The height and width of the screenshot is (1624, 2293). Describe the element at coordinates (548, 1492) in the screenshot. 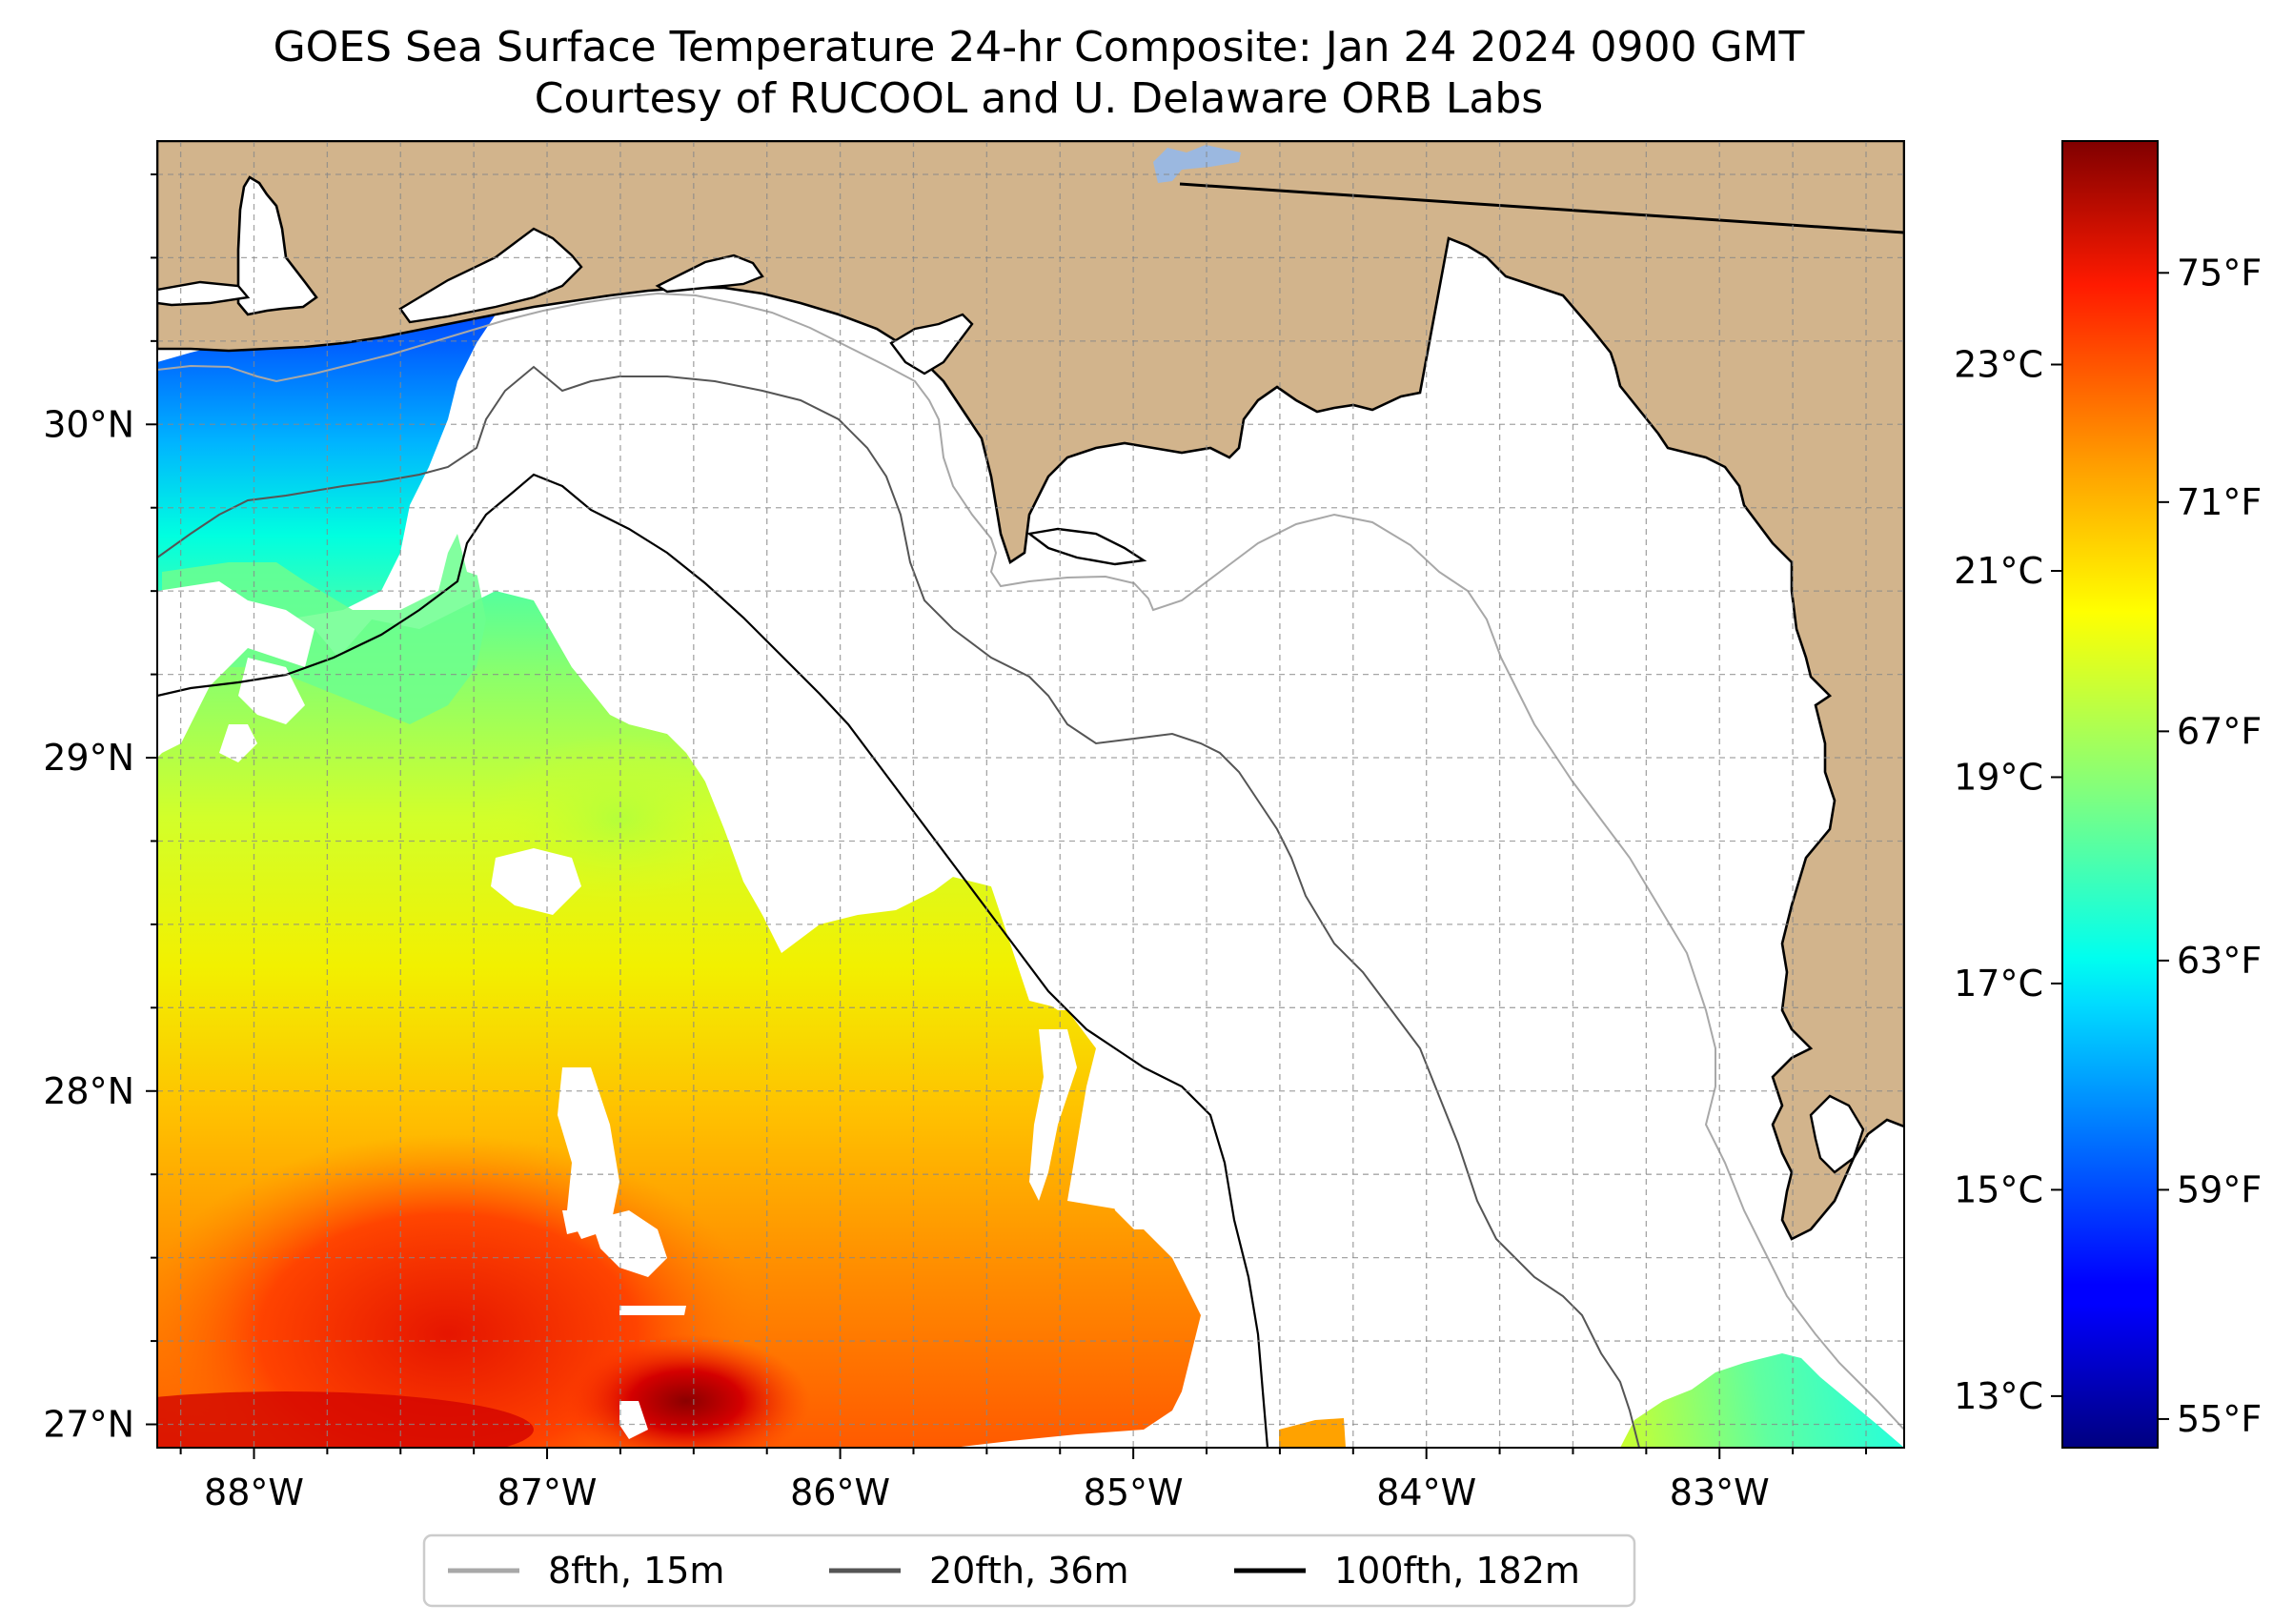

I see `lon-tick-label: 87°W` at that location.